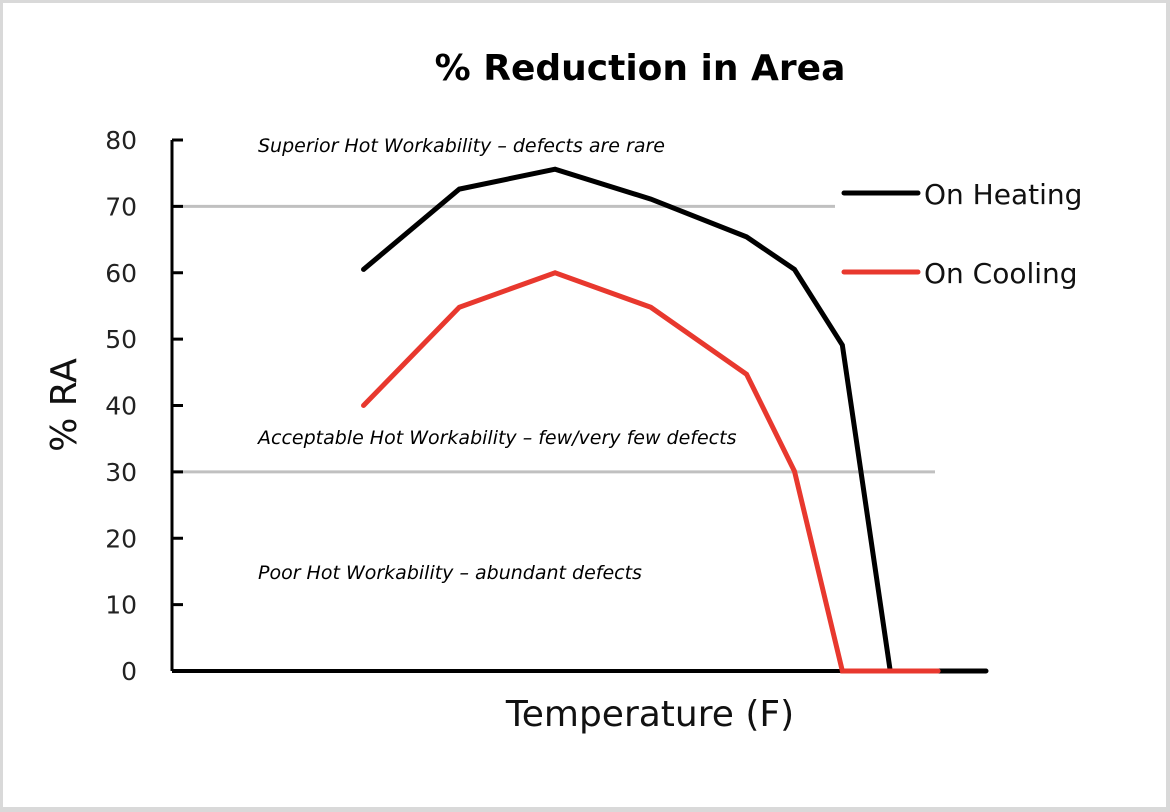  I want to click on y-tick-label-30: 30, so click(121, 472).